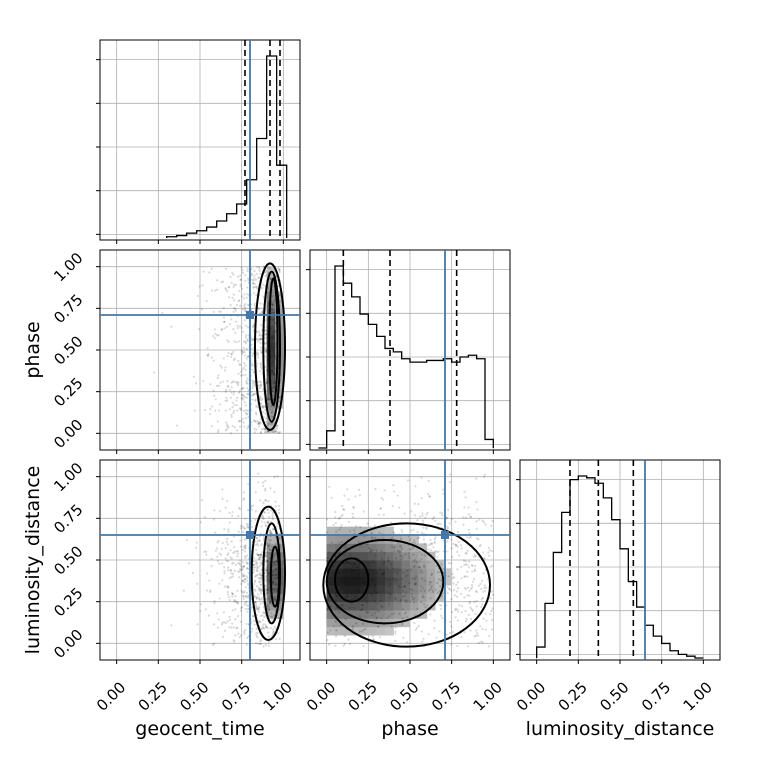  Describe the element at coordinates (68, 392) in the screenshot. I see `y-tick-label: 0.25` at that location.